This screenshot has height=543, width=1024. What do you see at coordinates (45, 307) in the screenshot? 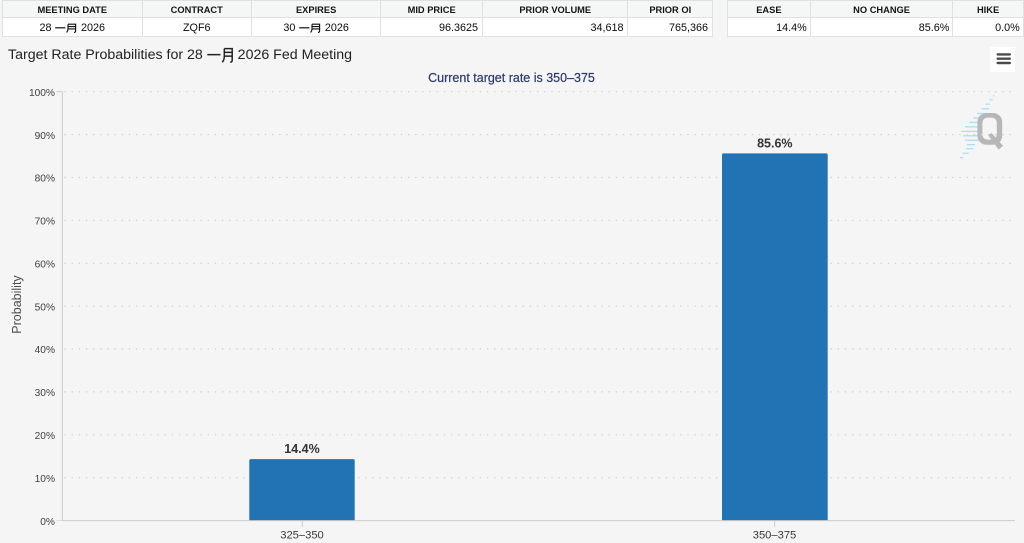
I see `svg-text: 50%` at bounding box center [45, 307].